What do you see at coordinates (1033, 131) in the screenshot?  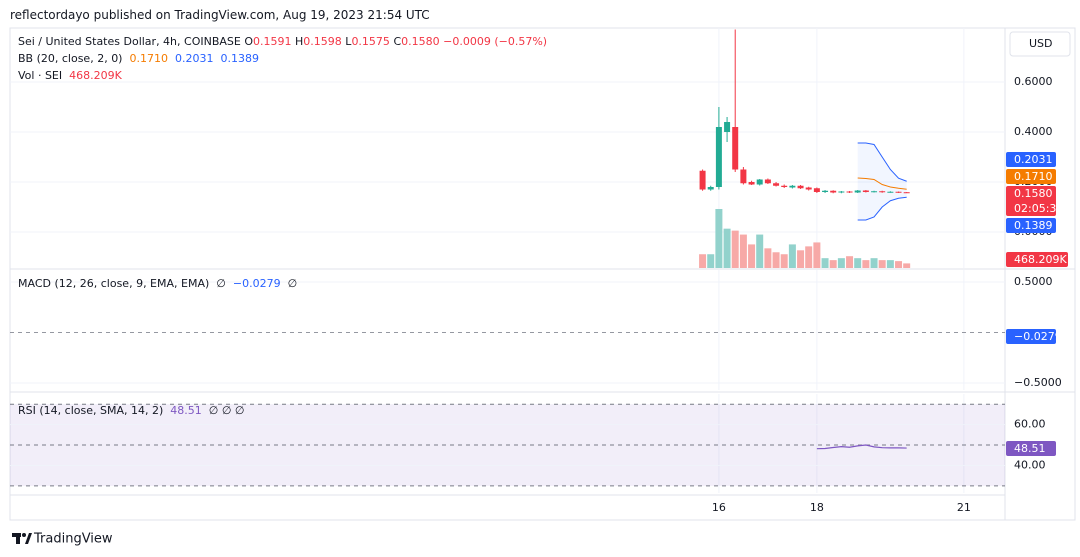 I see `y-tick-label: 0.4000` at bounding box center [1033, 131].